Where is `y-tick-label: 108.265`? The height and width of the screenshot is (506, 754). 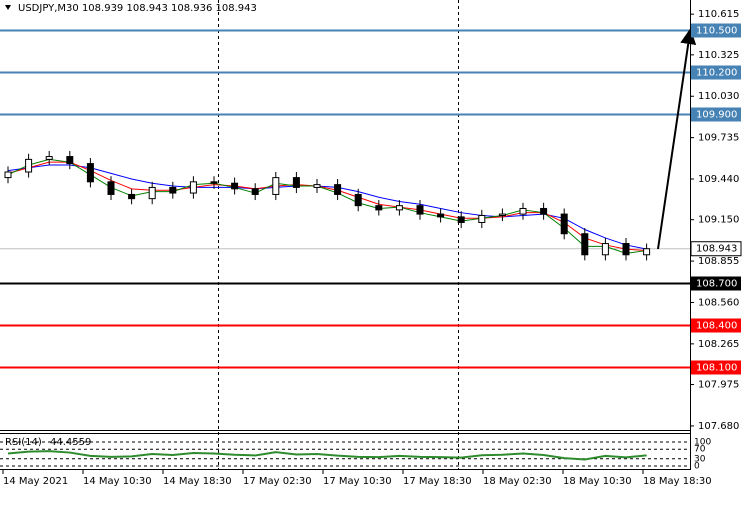
y-tick-label: 108.265 is located at coordinates (718, 344).